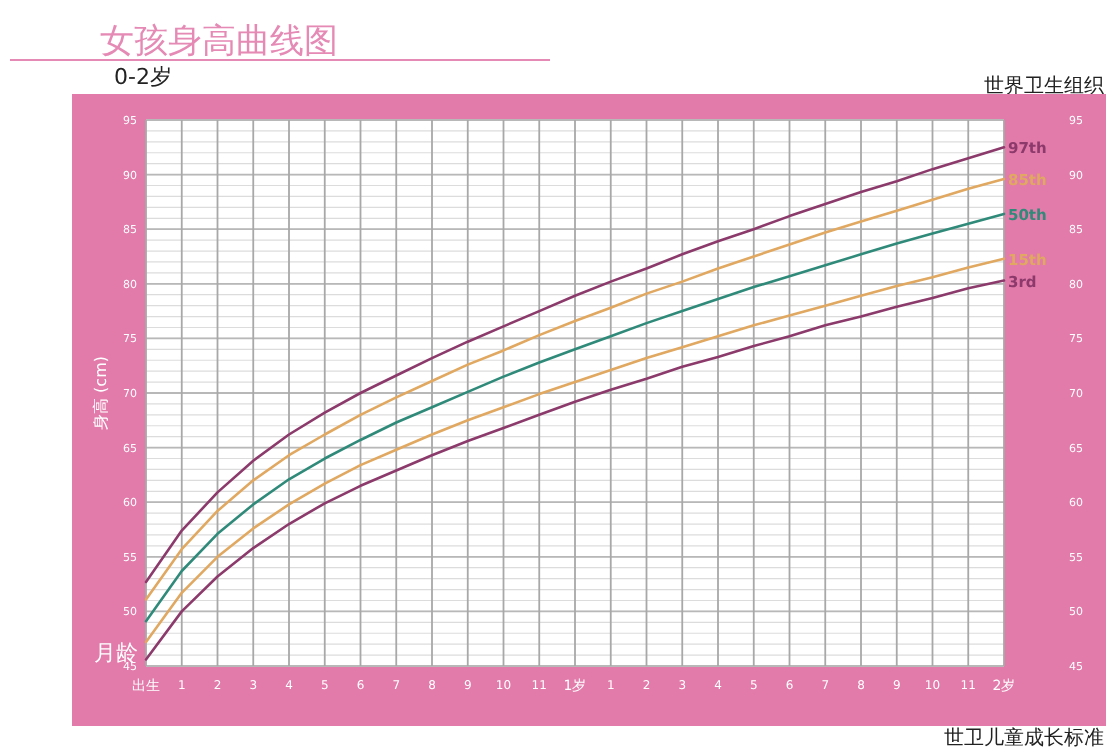 The width and height of the screenshot is (1116, 756). I want to click on y-axis-title: 身高 (cm), so click(101, 393).